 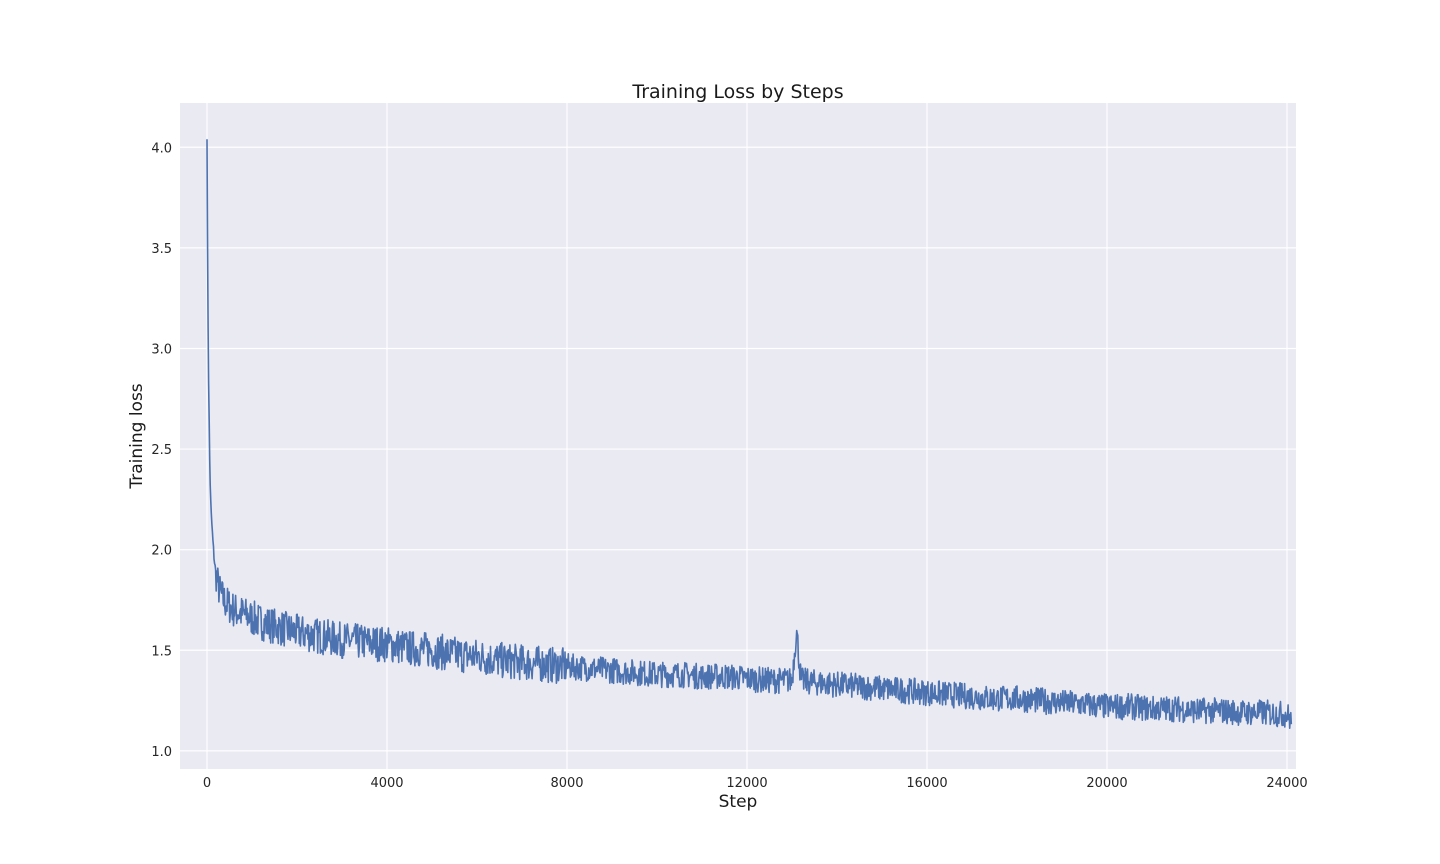 What do you see at coordinates (566, 783) in the screenshot?
I see `x-tick-label: 8000` at bounding box center [566, 783].